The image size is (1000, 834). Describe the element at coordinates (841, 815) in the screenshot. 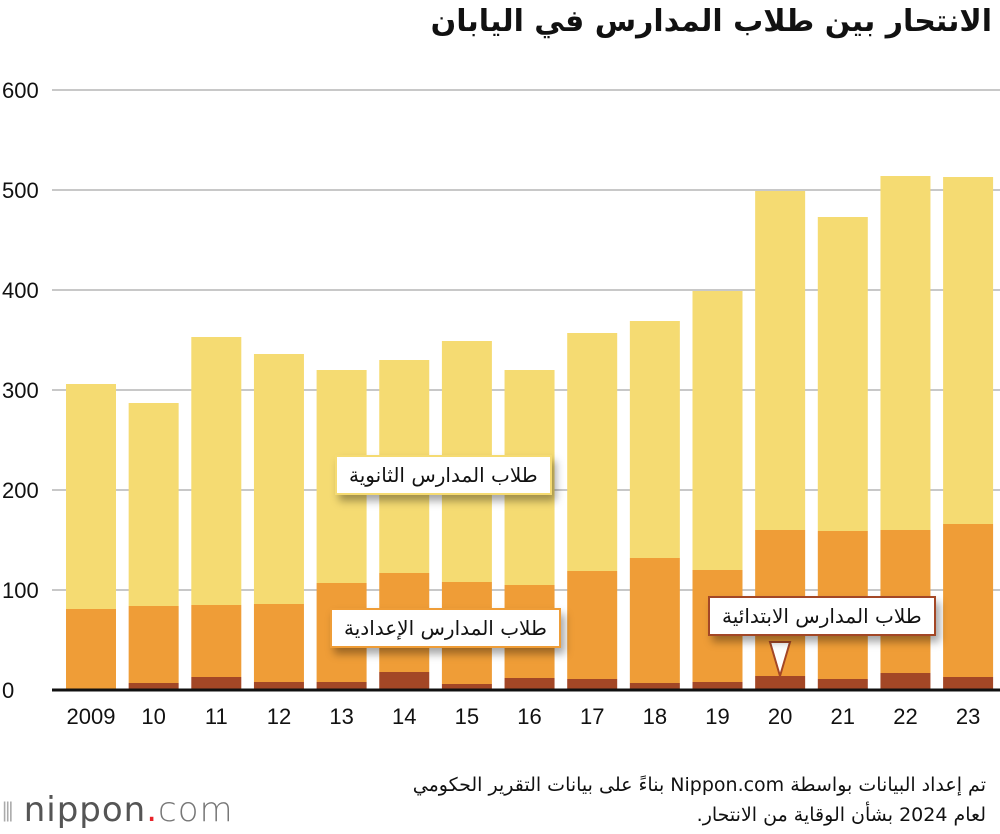

I see `source-line-2: لعام 2024 بشأن الوقاية من الانتحار.` at that location.